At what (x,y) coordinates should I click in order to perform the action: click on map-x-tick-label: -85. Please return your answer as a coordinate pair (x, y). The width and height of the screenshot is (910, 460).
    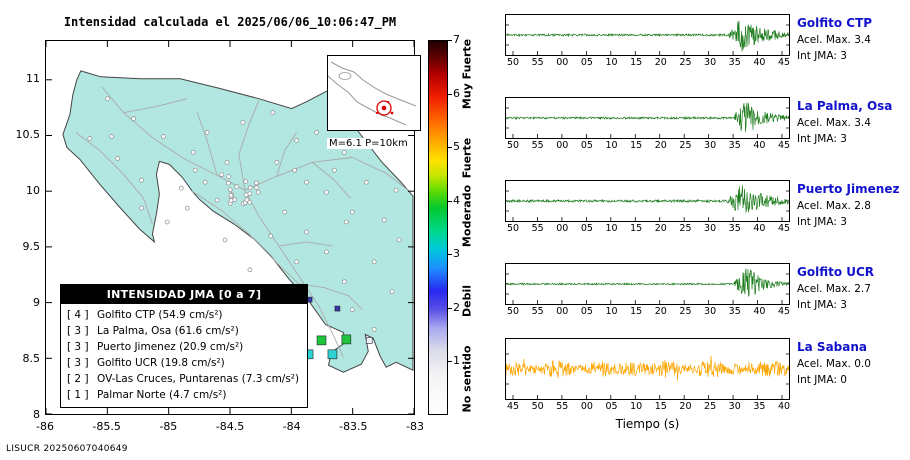
    Looking at the image, I should click on (168, 426).